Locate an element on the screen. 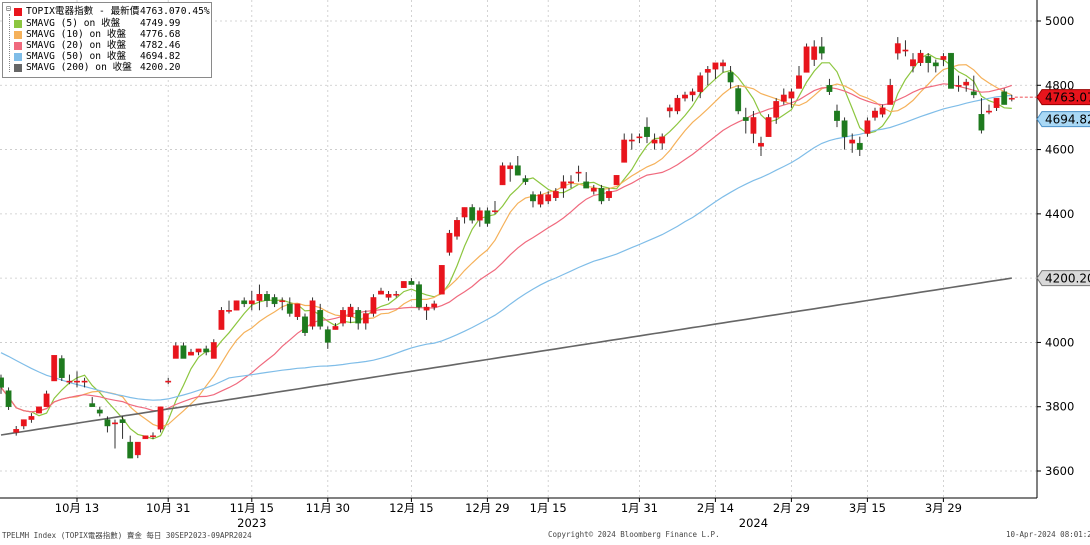  legend-collapse-icon: ⊟ is located at coordinates (8, 8).